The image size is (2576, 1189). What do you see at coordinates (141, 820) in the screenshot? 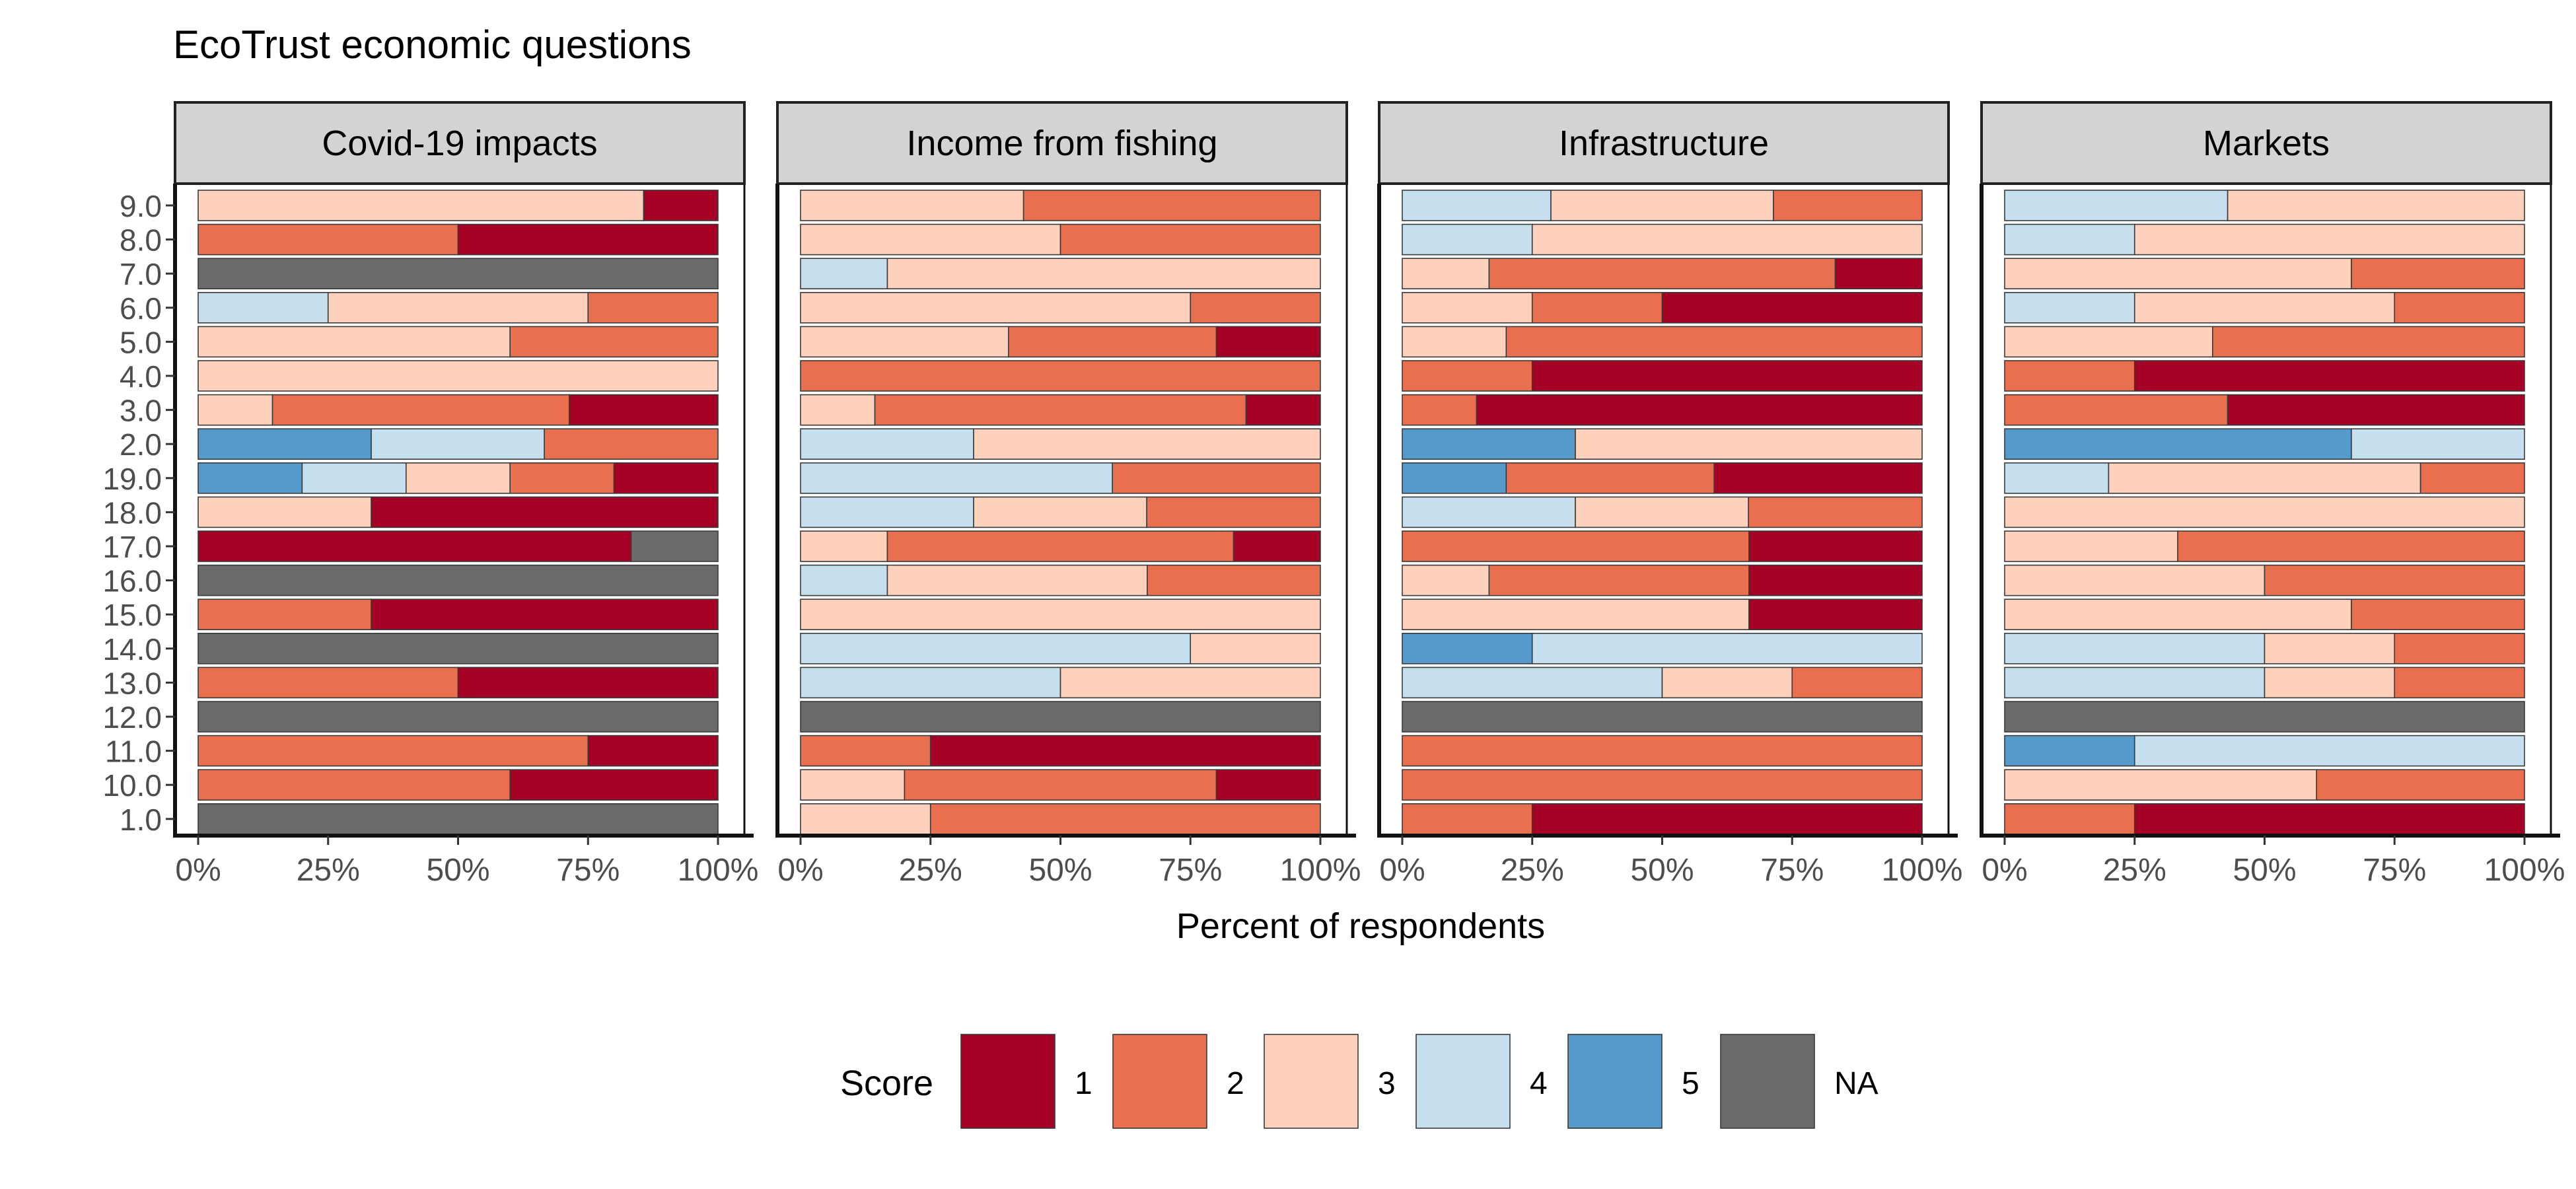
I see `y-tick-label: 1.0` at bounding box center [141, 820].